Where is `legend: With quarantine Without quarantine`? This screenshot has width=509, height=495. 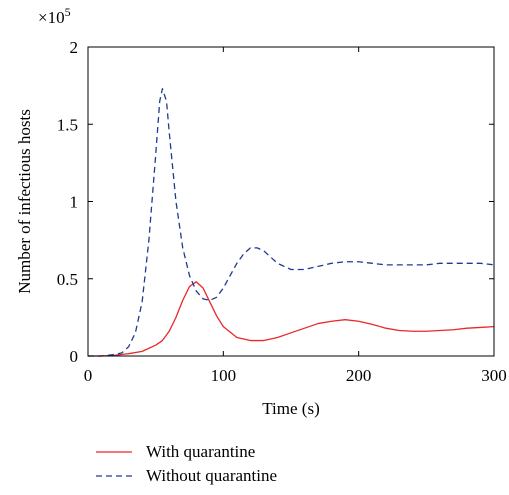 legend: With quarantine Without quarantine is located at coordinates (186, 464).